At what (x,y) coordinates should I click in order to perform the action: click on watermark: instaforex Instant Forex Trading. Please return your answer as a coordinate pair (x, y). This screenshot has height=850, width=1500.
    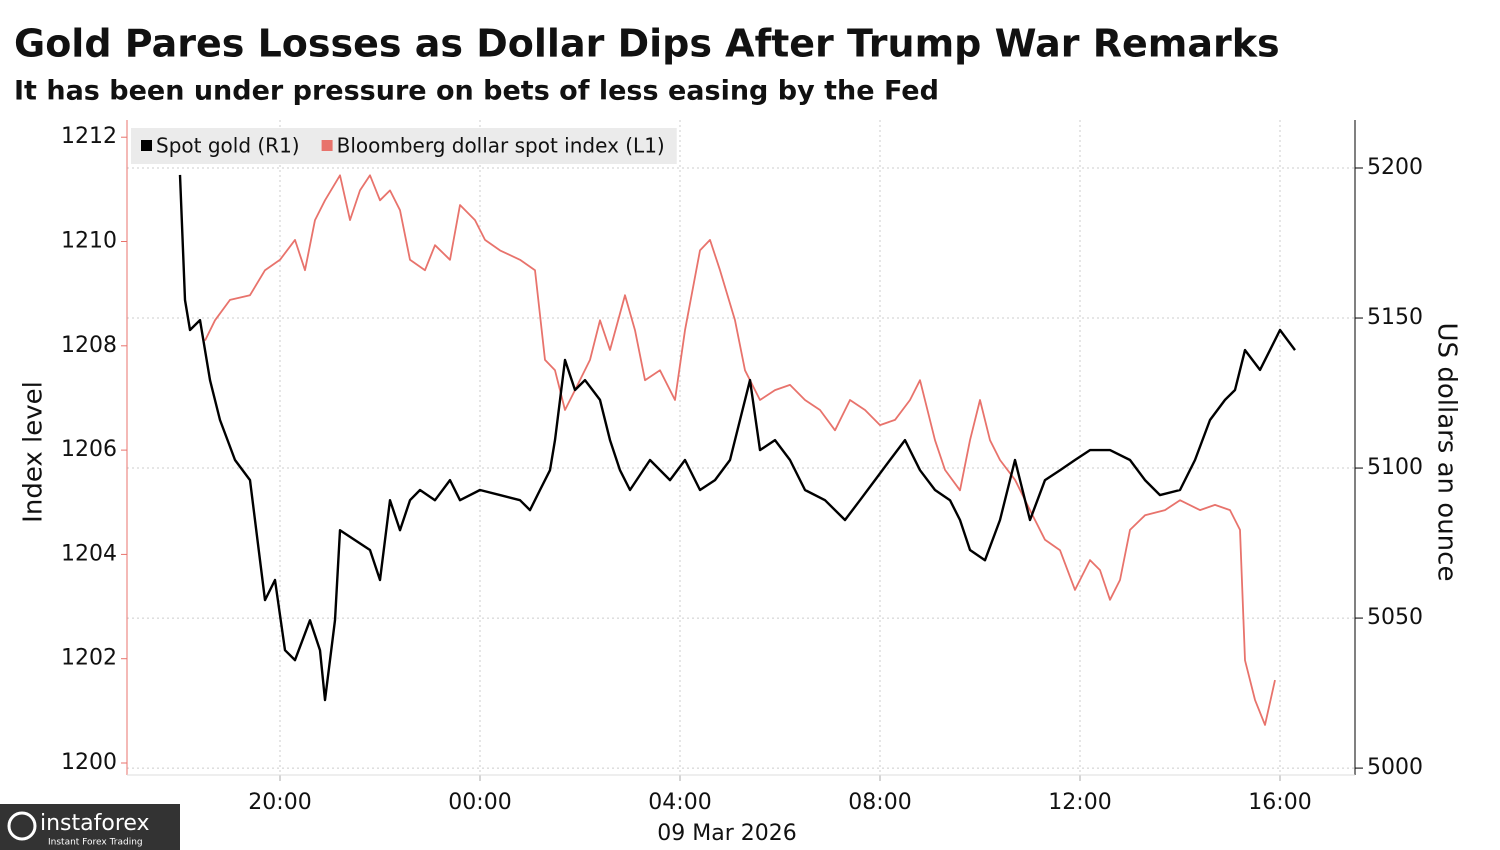
    Looking at the image, I should click on (90, 827).